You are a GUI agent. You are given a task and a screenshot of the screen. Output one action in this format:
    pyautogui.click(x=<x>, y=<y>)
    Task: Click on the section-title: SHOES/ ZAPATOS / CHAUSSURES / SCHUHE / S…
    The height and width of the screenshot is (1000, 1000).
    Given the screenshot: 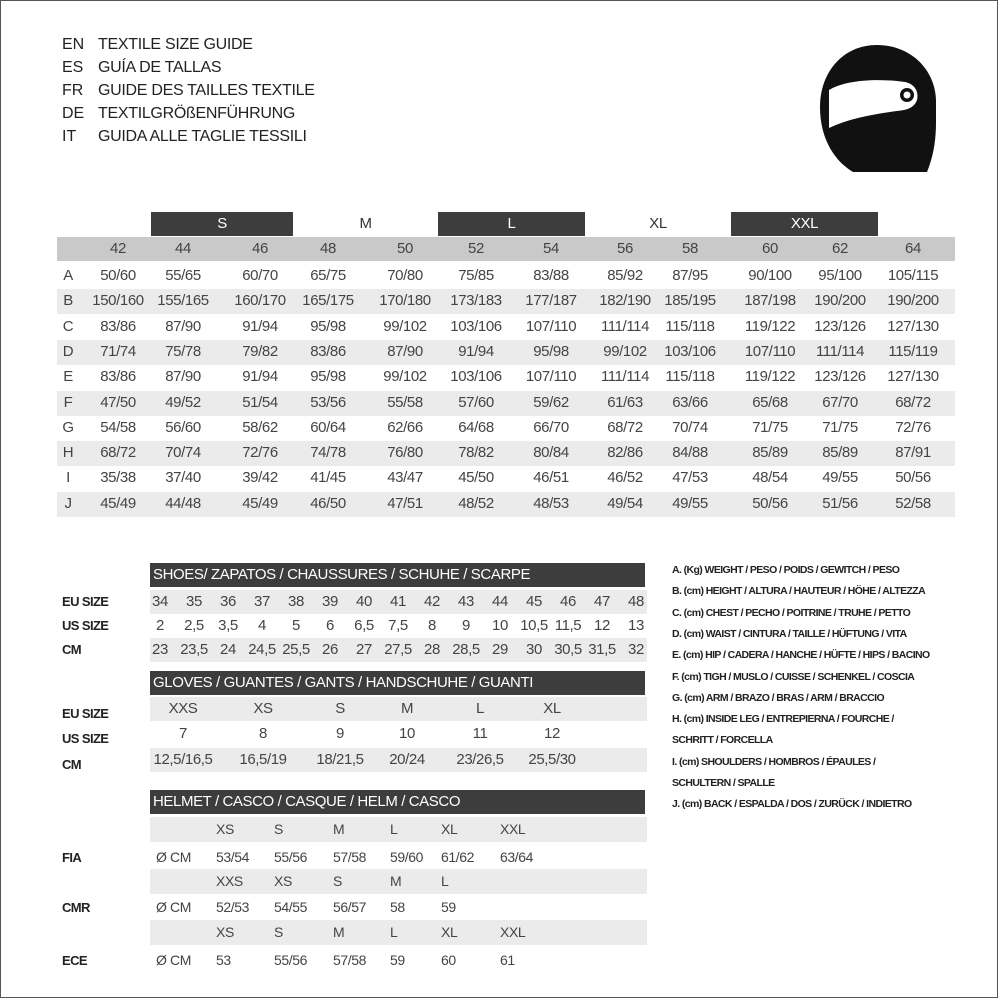 What is the action you would take?
    pyautogui.click(x=342, y=574)
    